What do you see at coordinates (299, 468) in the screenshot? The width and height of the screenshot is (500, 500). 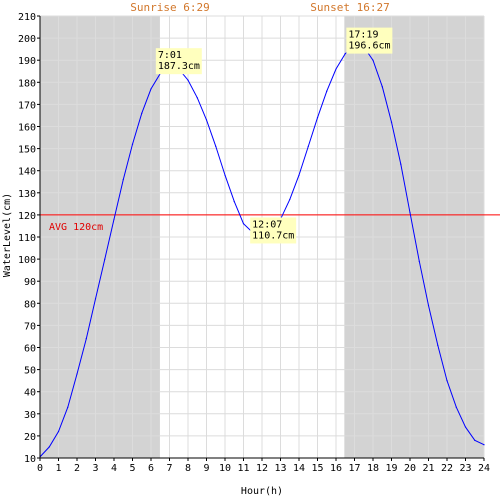 I see `x-tick-label-14: 14` at bounding box center [299, 468].